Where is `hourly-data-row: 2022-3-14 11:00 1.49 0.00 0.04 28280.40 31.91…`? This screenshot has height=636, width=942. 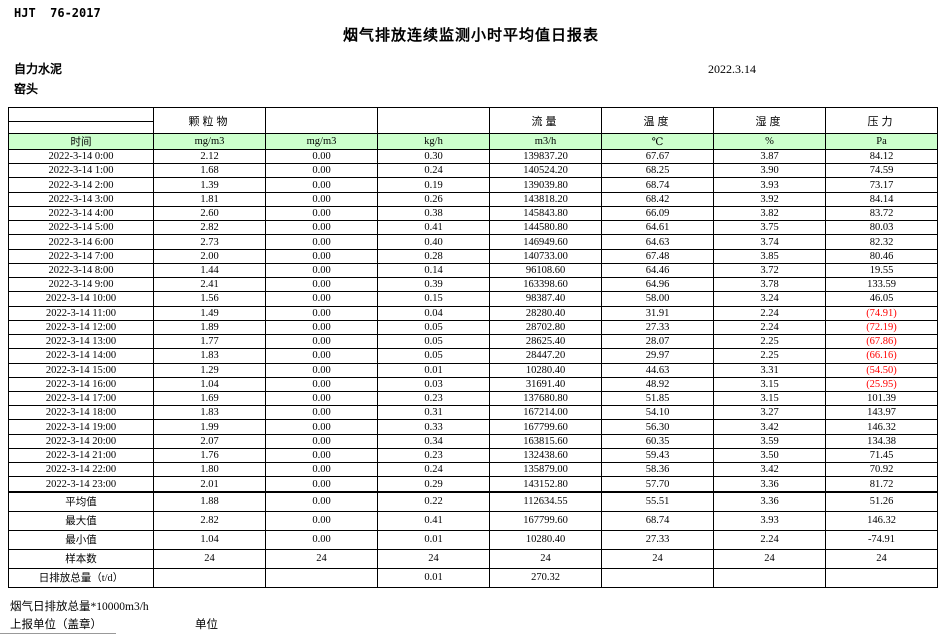
hourly-data-row: 2022-3-14 11:00 1.49 0.00 0.04 28280.40 31.91… is located at coordinates (473, 313).